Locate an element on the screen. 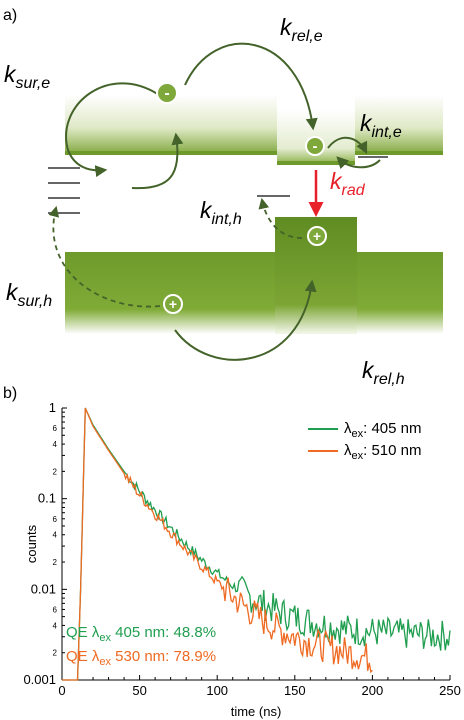  rate-label-rad: krad is located at coordinates (348, 183).